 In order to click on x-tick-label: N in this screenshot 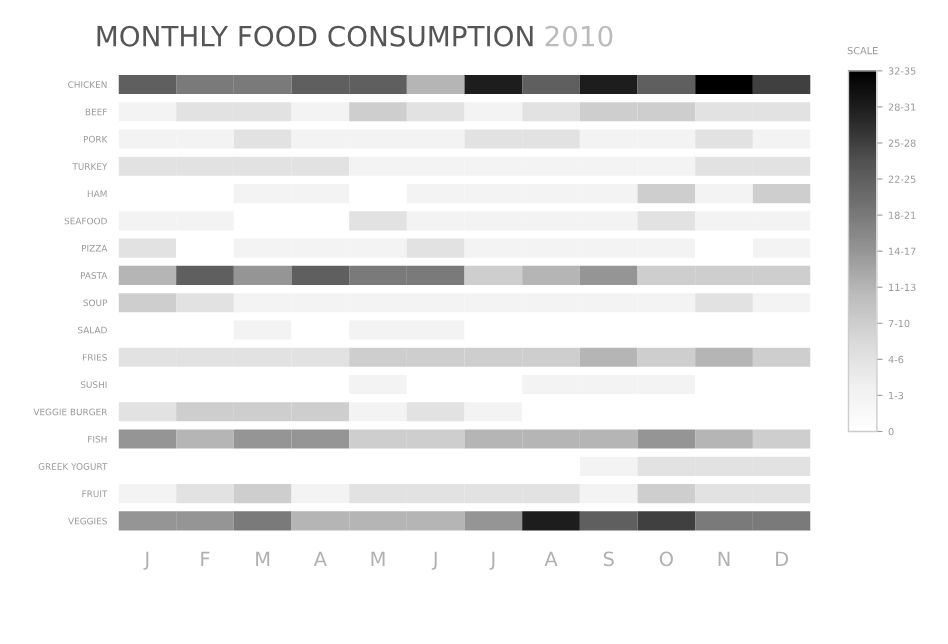, I will do `click(724, 558)`.